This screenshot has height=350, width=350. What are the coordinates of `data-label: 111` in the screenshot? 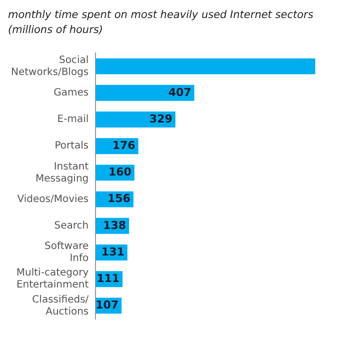 It's located at (108, 278).